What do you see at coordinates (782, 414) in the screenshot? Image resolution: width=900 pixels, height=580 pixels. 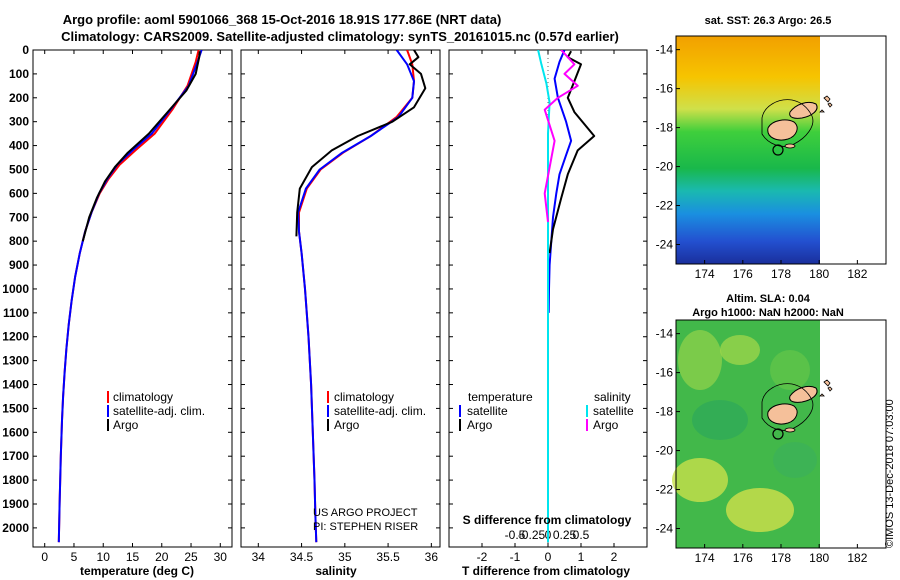 I see `fiji-viti-levu` at bounding box center [782, 414].